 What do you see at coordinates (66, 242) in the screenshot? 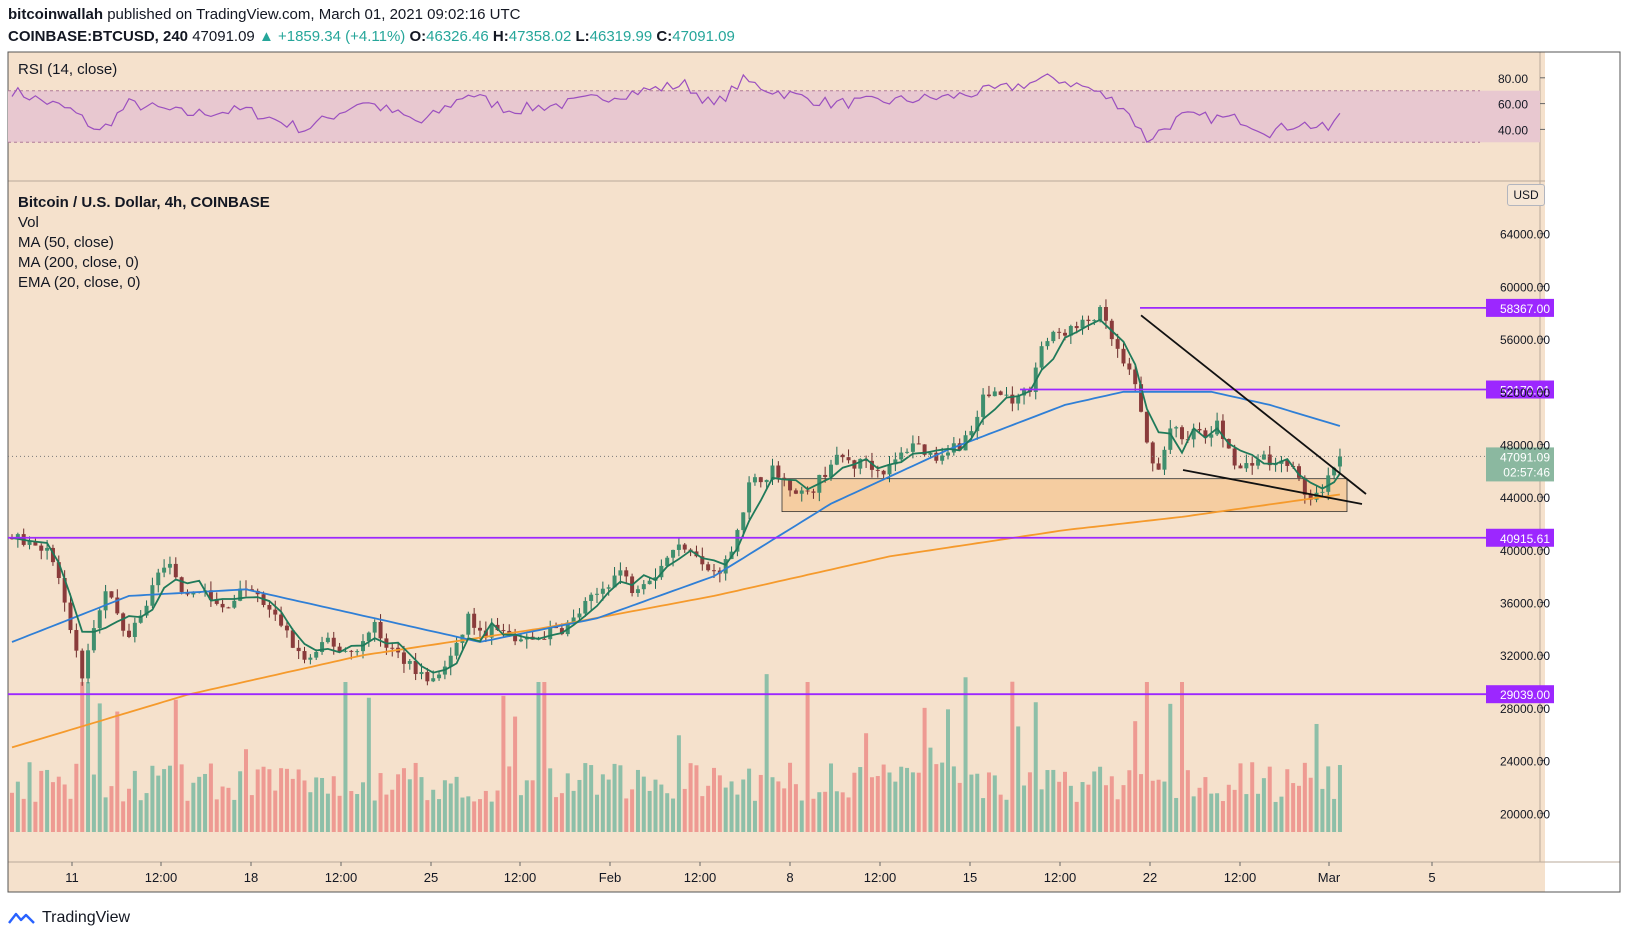
I see `legend-item-ma50: MA (50, close)` at bounding box center [66, 242].